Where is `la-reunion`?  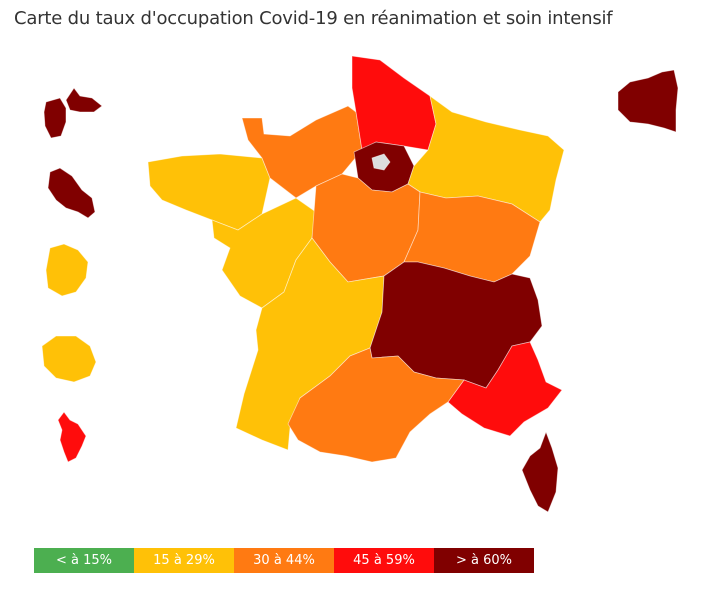 la-reunion is located at coordinates (69, 359).